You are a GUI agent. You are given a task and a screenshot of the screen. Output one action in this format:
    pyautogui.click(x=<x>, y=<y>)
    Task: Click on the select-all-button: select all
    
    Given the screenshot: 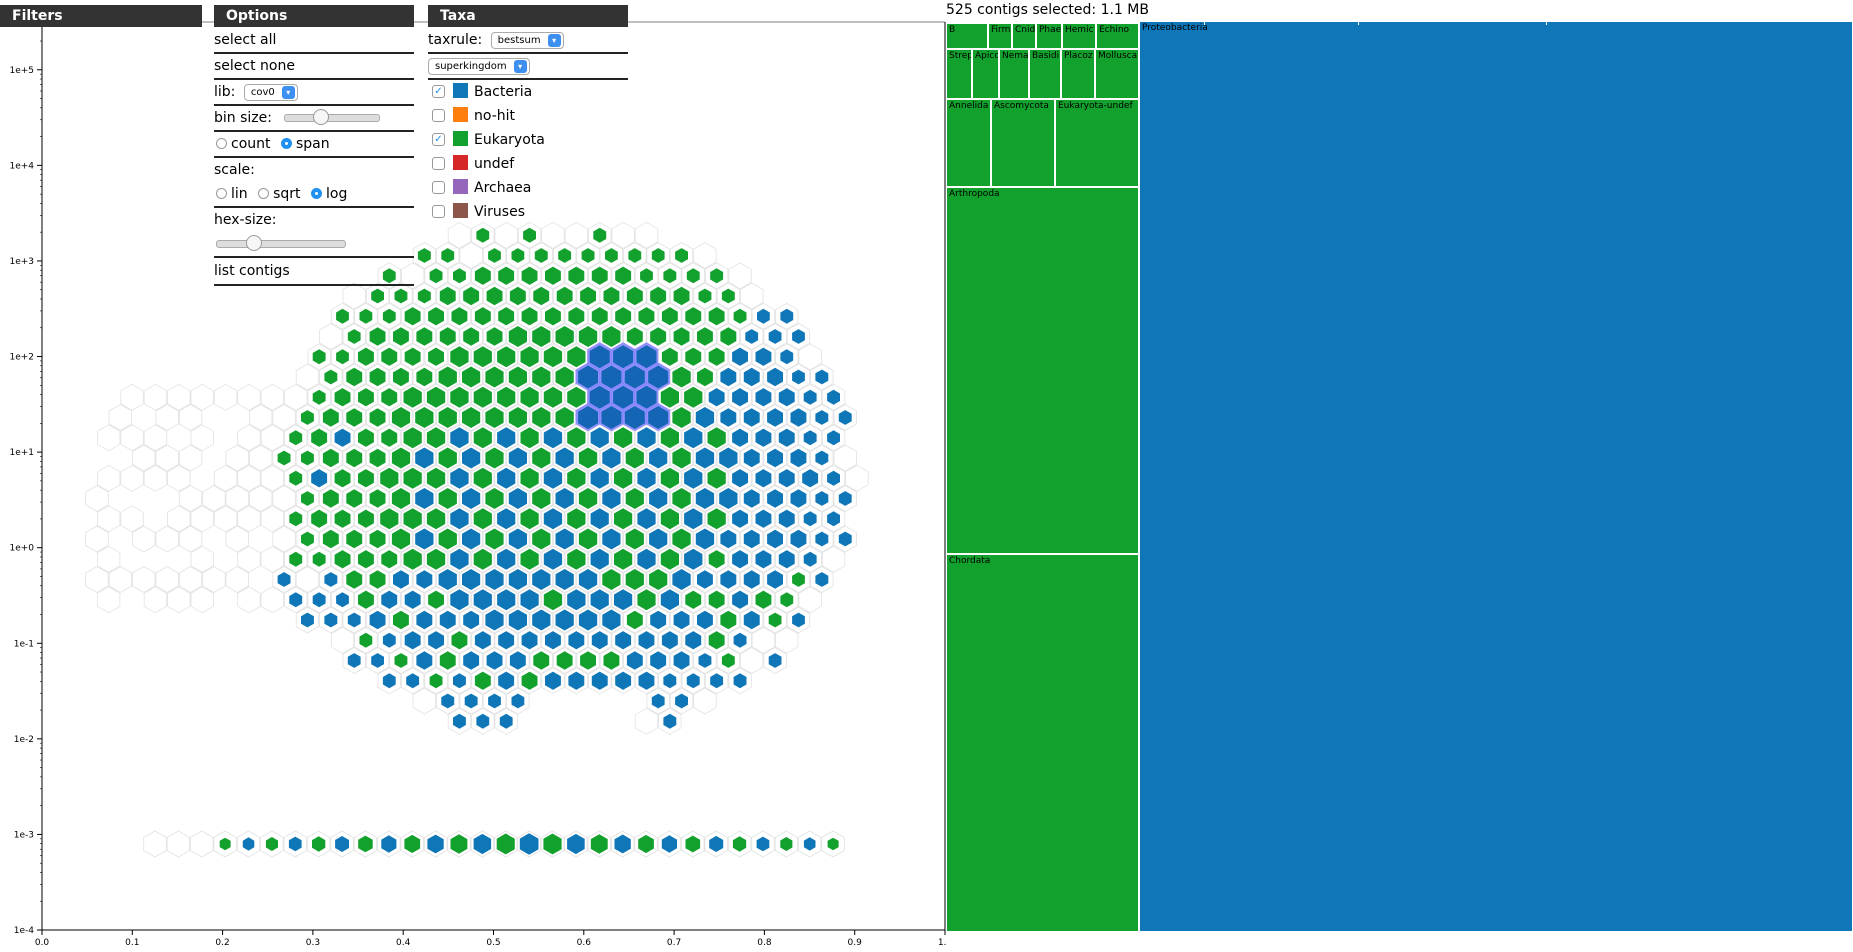 What is the action you would take?
    pyautogui.click(x=245, y=40)
    